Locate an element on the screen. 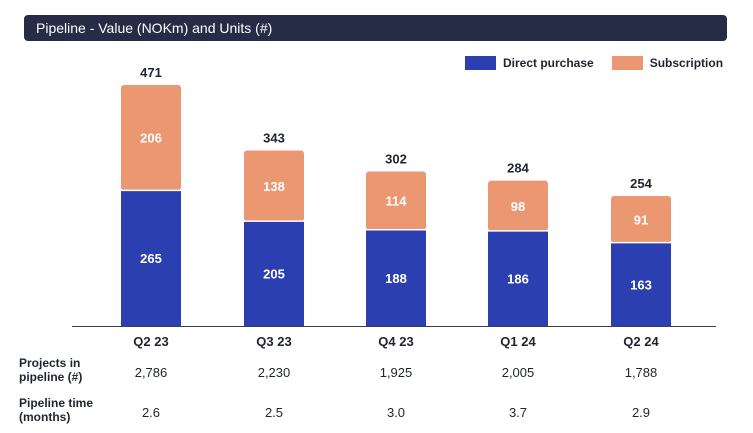 Image resolution: width=753 pixels, height=433 pixels. row-label-pipeline-time: Pipeline time (months) is located at coordinates (56, 410).